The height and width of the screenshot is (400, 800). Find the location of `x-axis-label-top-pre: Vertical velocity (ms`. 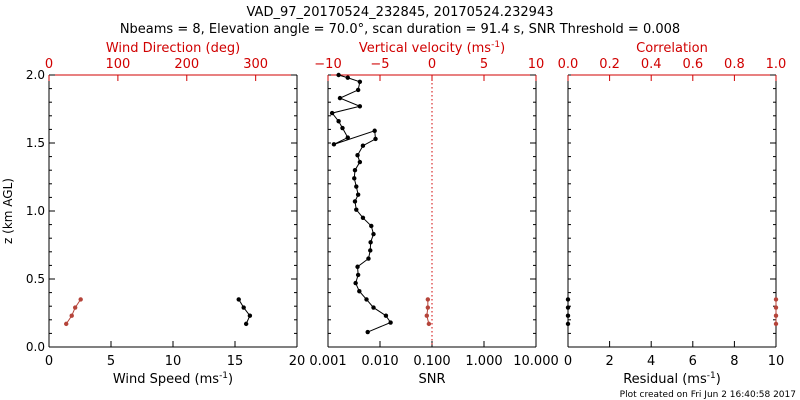

x-axis-label-top-pre: Vertical velocity (ms is located at coordinates (425, 48).